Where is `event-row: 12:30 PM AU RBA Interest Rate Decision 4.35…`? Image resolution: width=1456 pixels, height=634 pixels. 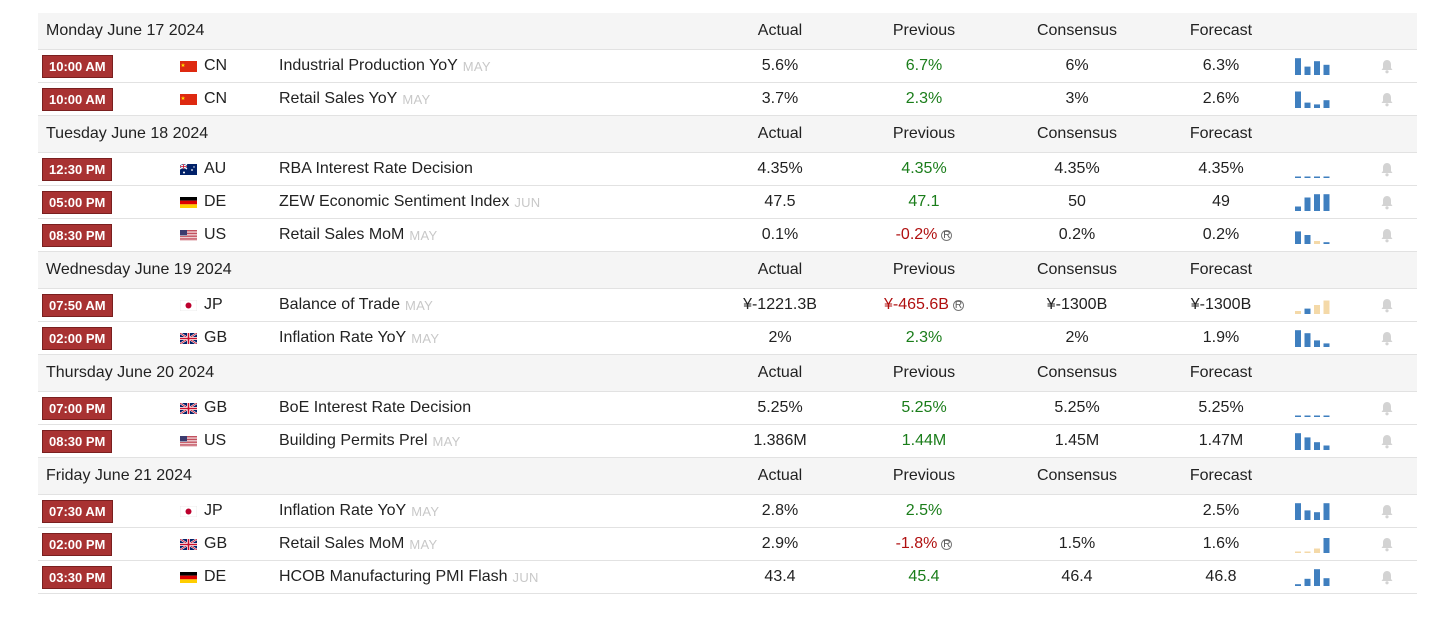
event-row: 12:30 PM AU RBA Interest Rate Decision 4.35… is located at coordinates (727, 169).